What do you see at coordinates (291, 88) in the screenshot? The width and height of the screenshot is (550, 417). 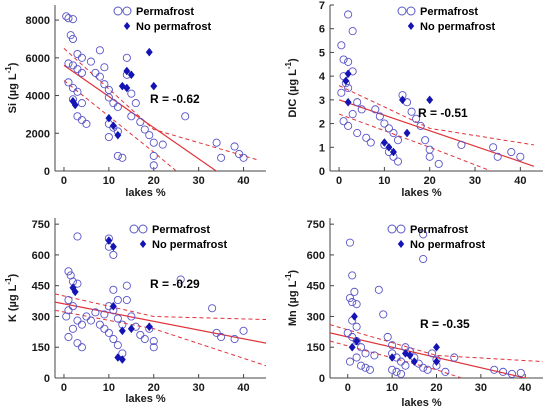 I see `y-axis-label: DIC (µg L-1)` at bounding box center [291, 88].